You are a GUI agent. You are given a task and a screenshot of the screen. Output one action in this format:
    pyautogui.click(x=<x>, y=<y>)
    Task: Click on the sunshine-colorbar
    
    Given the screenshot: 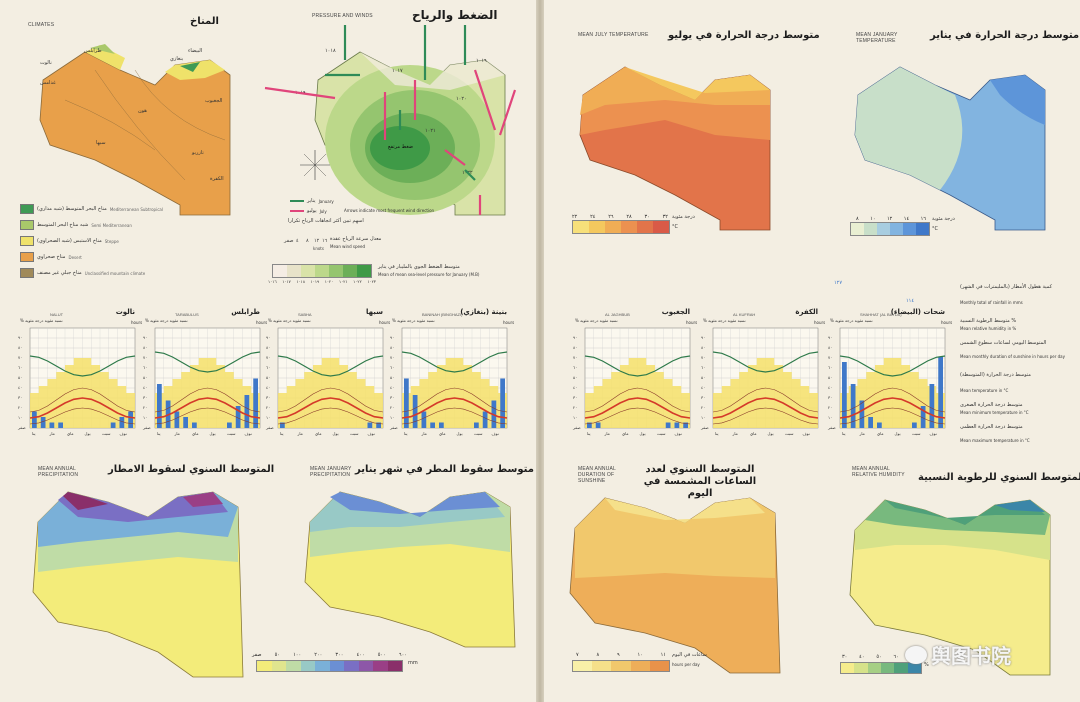 What is the action you would take?
    pyautogui.click(x=621, y=666)
    